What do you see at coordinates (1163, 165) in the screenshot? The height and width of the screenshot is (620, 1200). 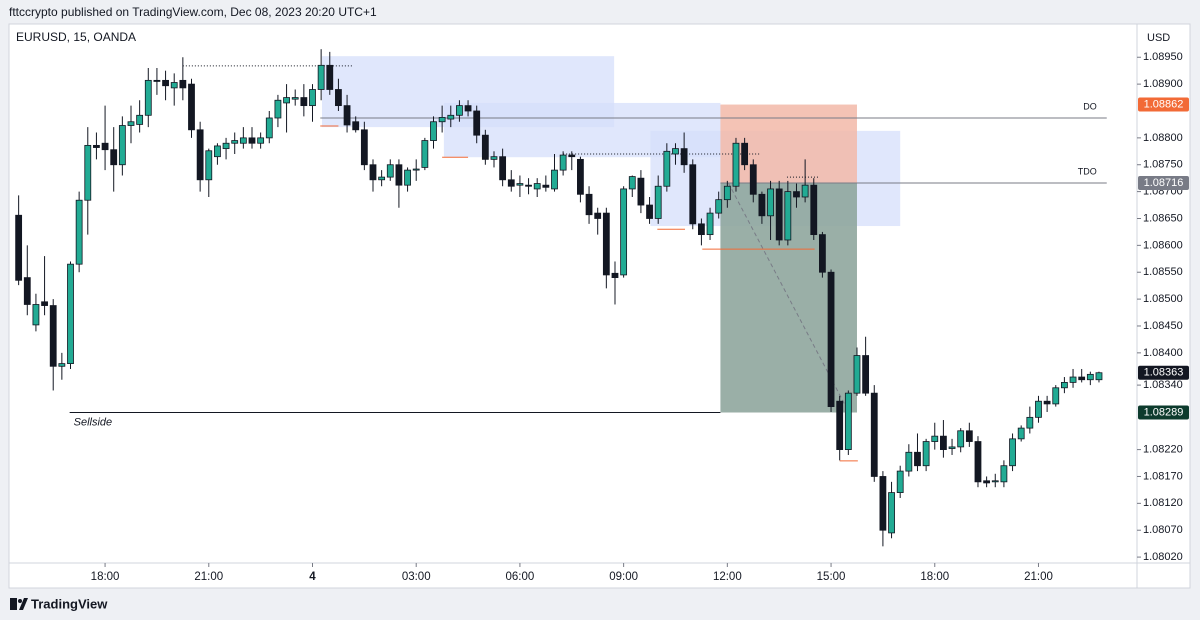 I see `y-tick-label: 1.08750` at bounding box center [1163, 165].